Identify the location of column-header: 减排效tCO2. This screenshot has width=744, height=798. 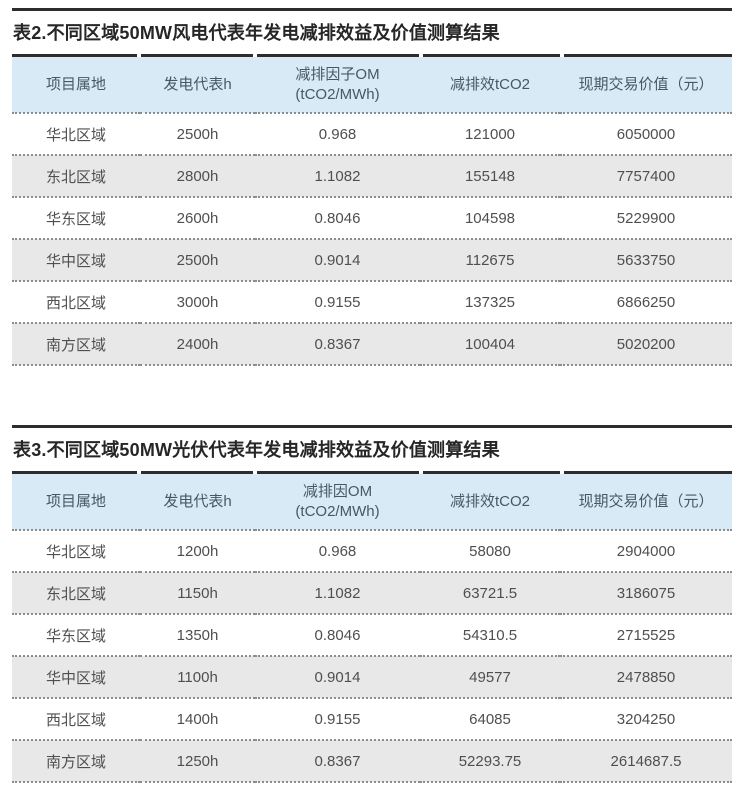
(490, 502).